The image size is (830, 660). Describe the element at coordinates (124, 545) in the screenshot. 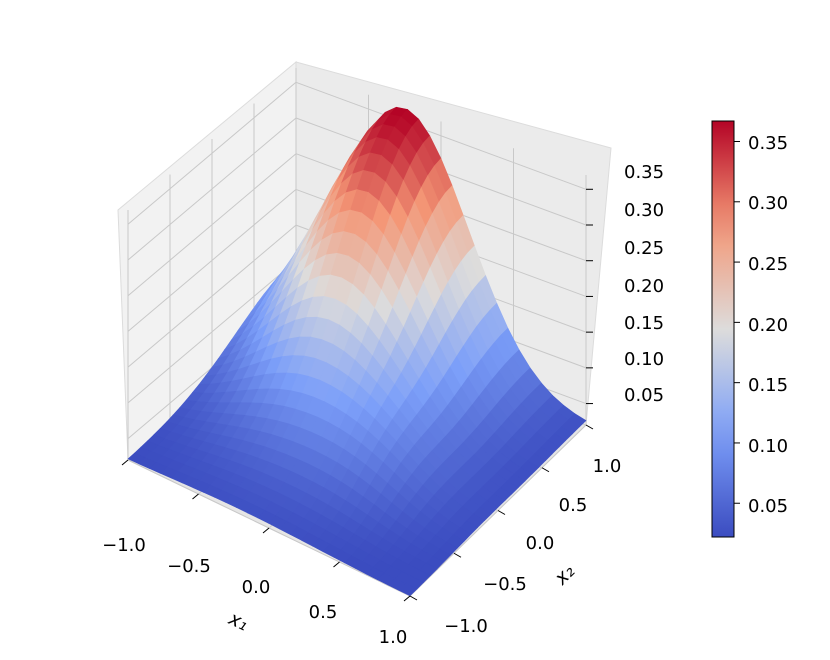

I see `x1-tick-label: −1.0` at that location.